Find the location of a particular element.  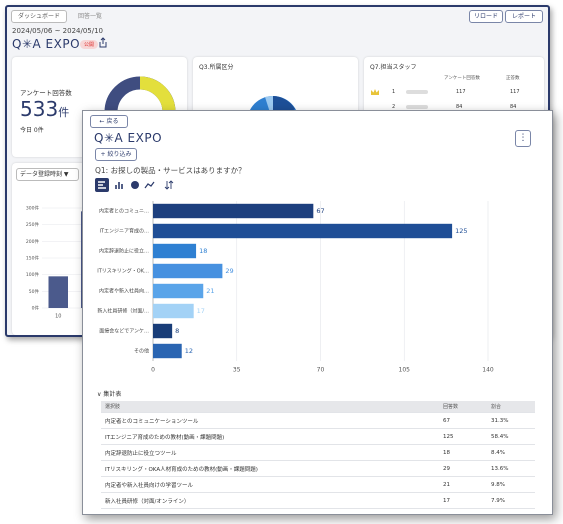

count: 117 is located at coordinates (461, 92).